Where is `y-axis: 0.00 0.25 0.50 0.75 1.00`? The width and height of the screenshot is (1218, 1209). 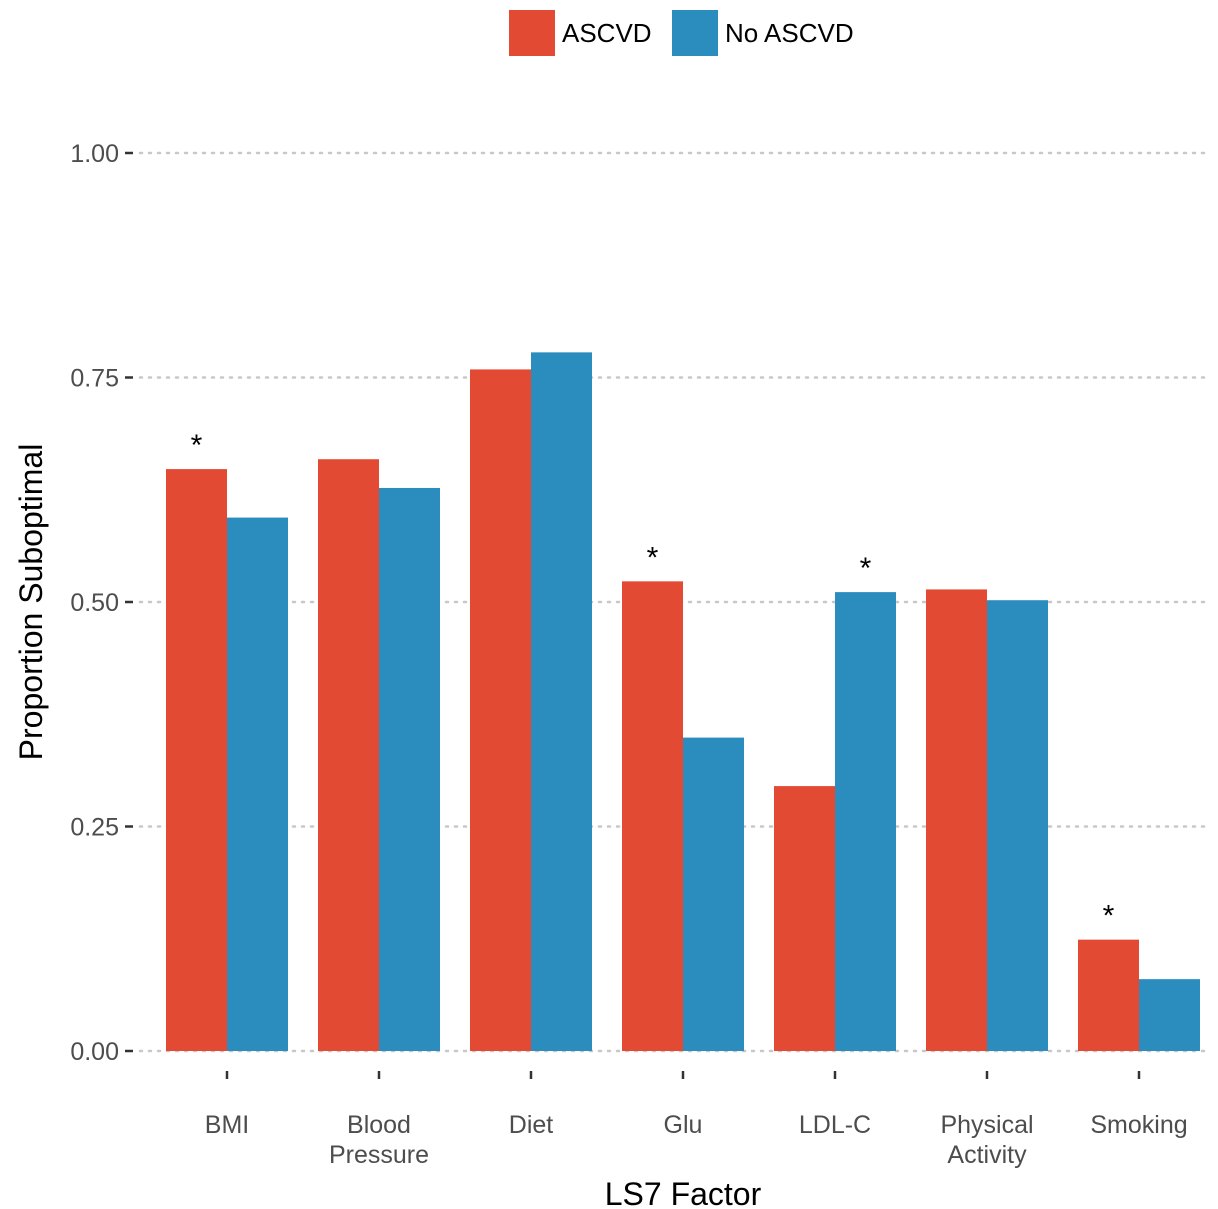
y-axis: 0.00 0.25 0.50 0.75 1.00 is located at coordinates (101, 603).